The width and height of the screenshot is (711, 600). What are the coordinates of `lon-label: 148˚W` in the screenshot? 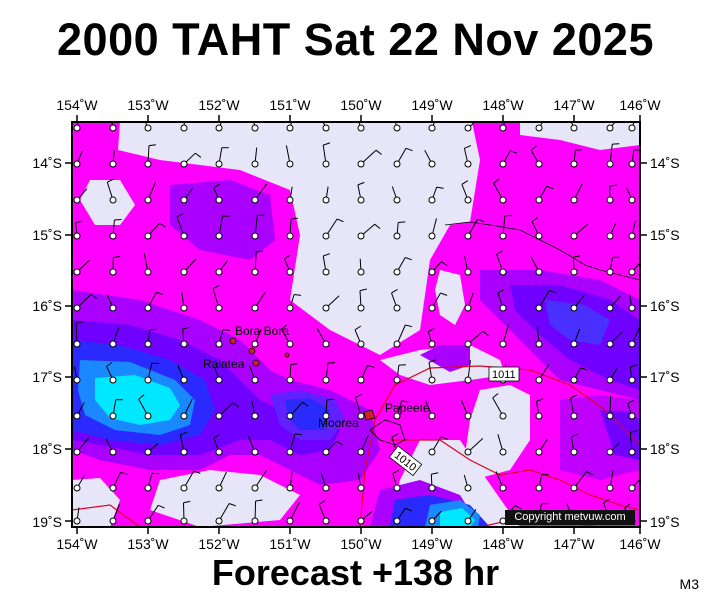 It's located at (503, 544).